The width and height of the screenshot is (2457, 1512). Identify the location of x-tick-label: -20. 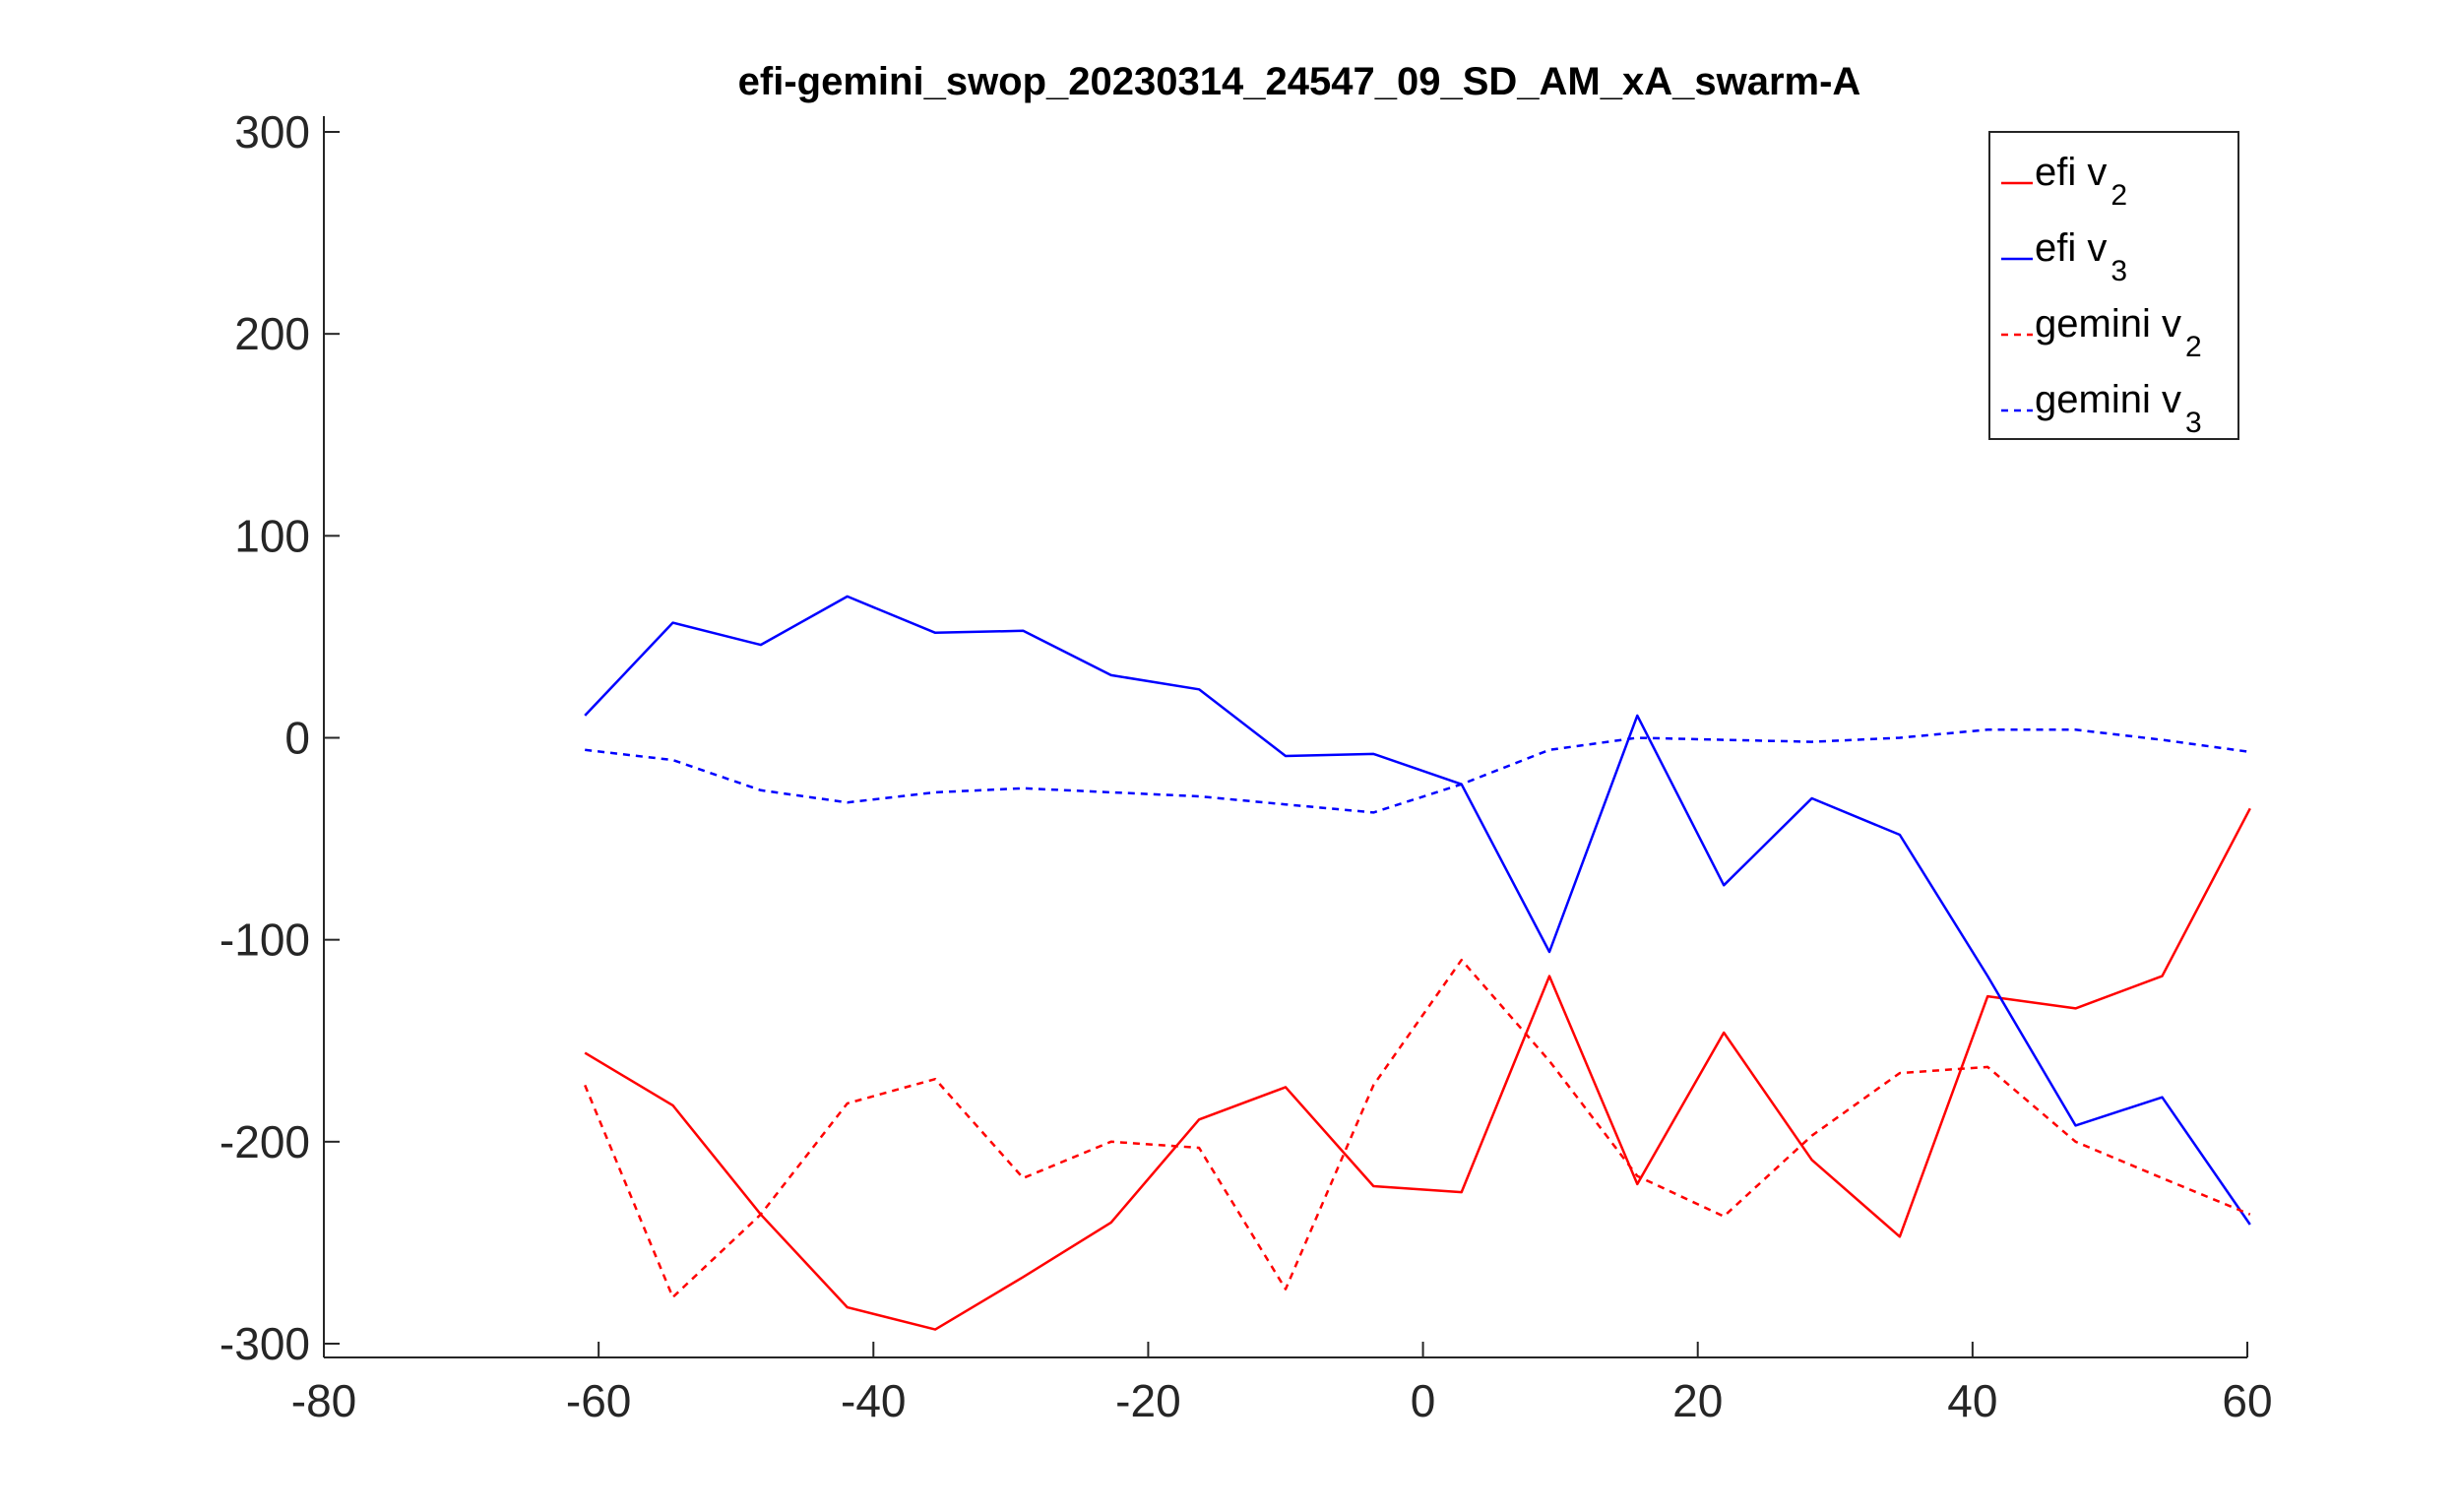
(1147, 1400).